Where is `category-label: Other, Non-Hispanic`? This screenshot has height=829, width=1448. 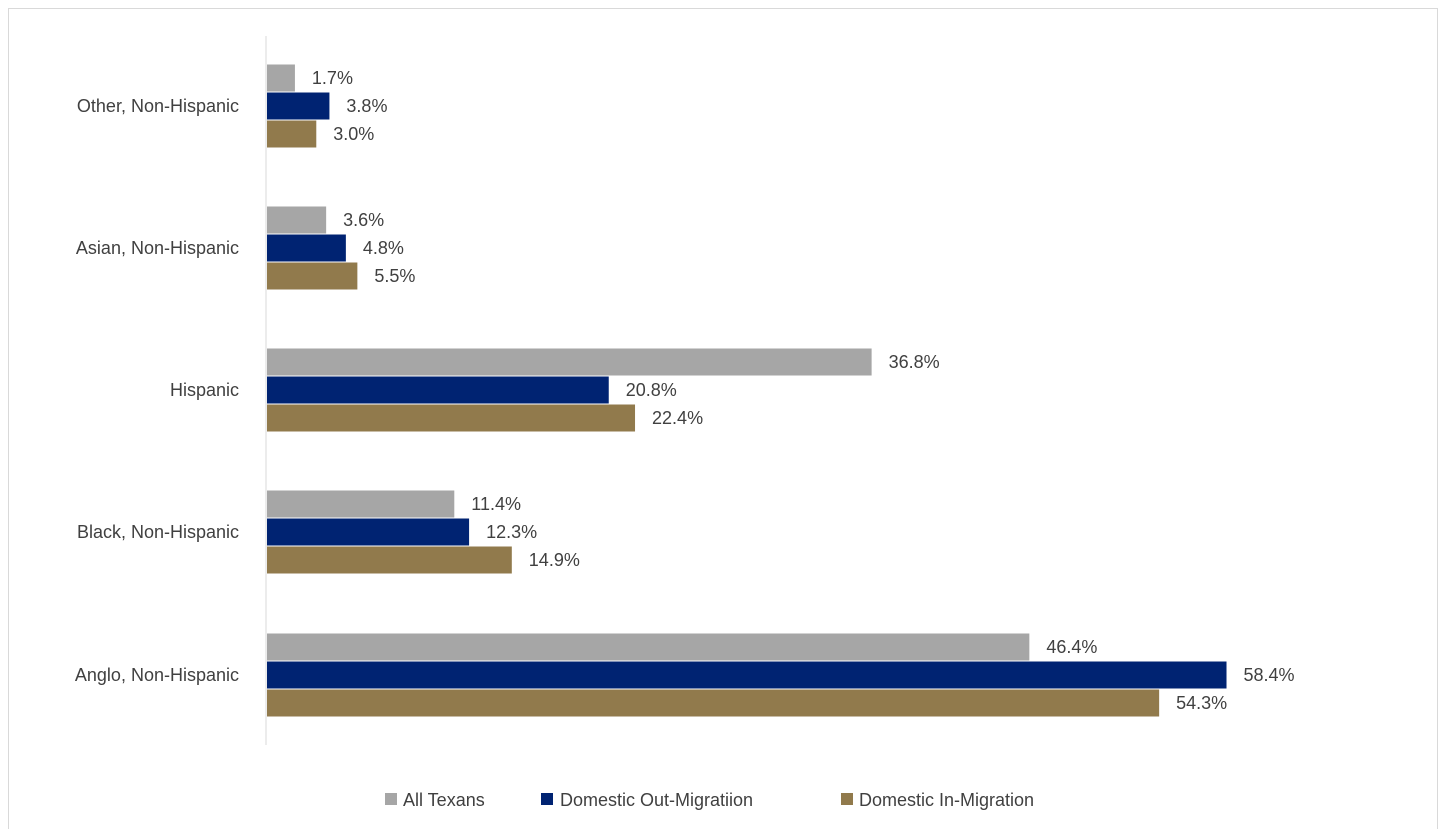 category-label: Other, Non-Hispanic is located at coordinates (158, 106).